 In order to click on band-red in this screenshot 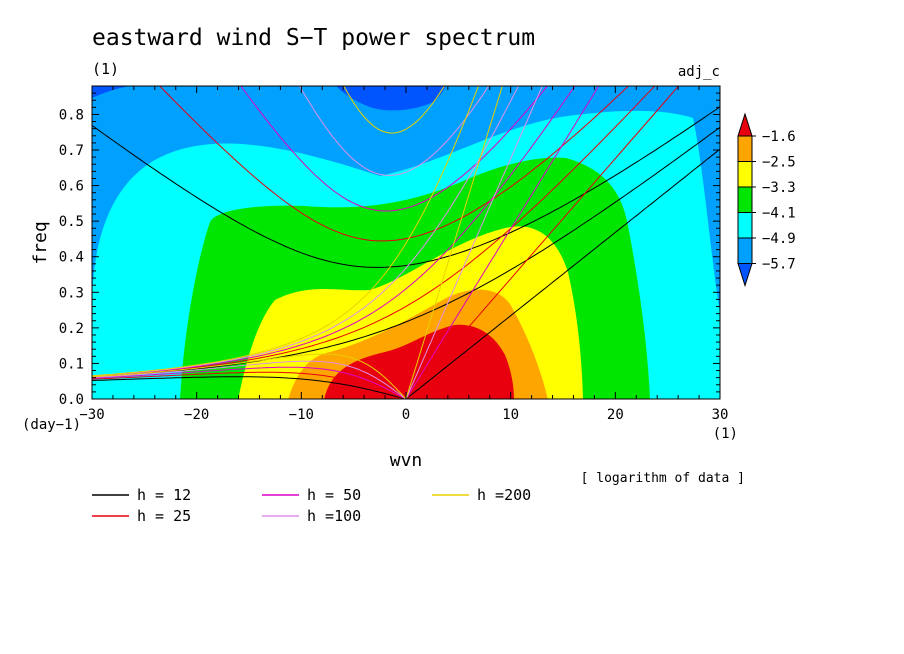, I will do `click(419, 361)`.